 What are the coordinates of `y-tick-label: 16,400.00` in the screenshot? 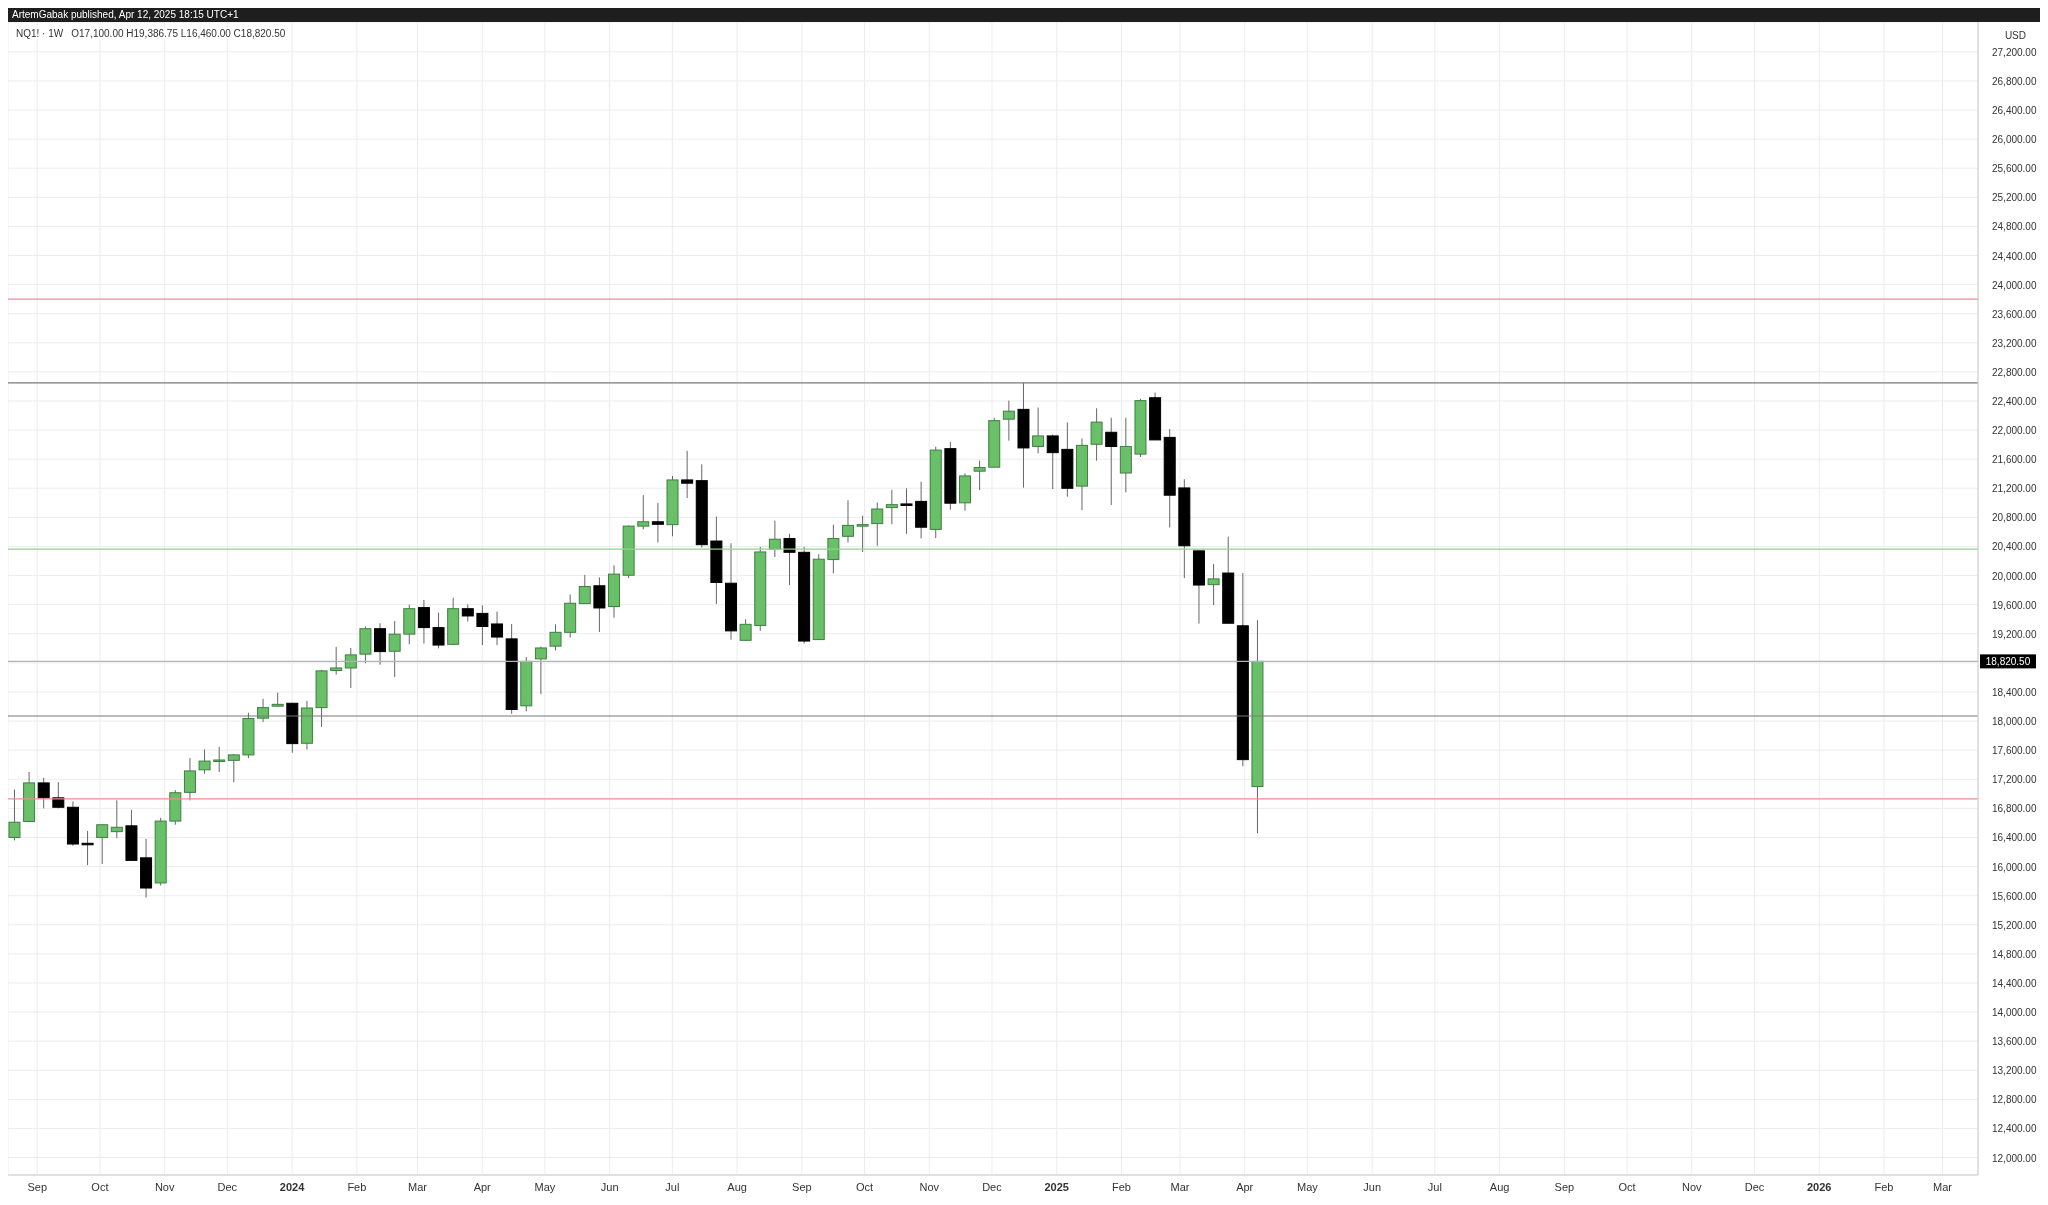 It's located at (2014, 838).